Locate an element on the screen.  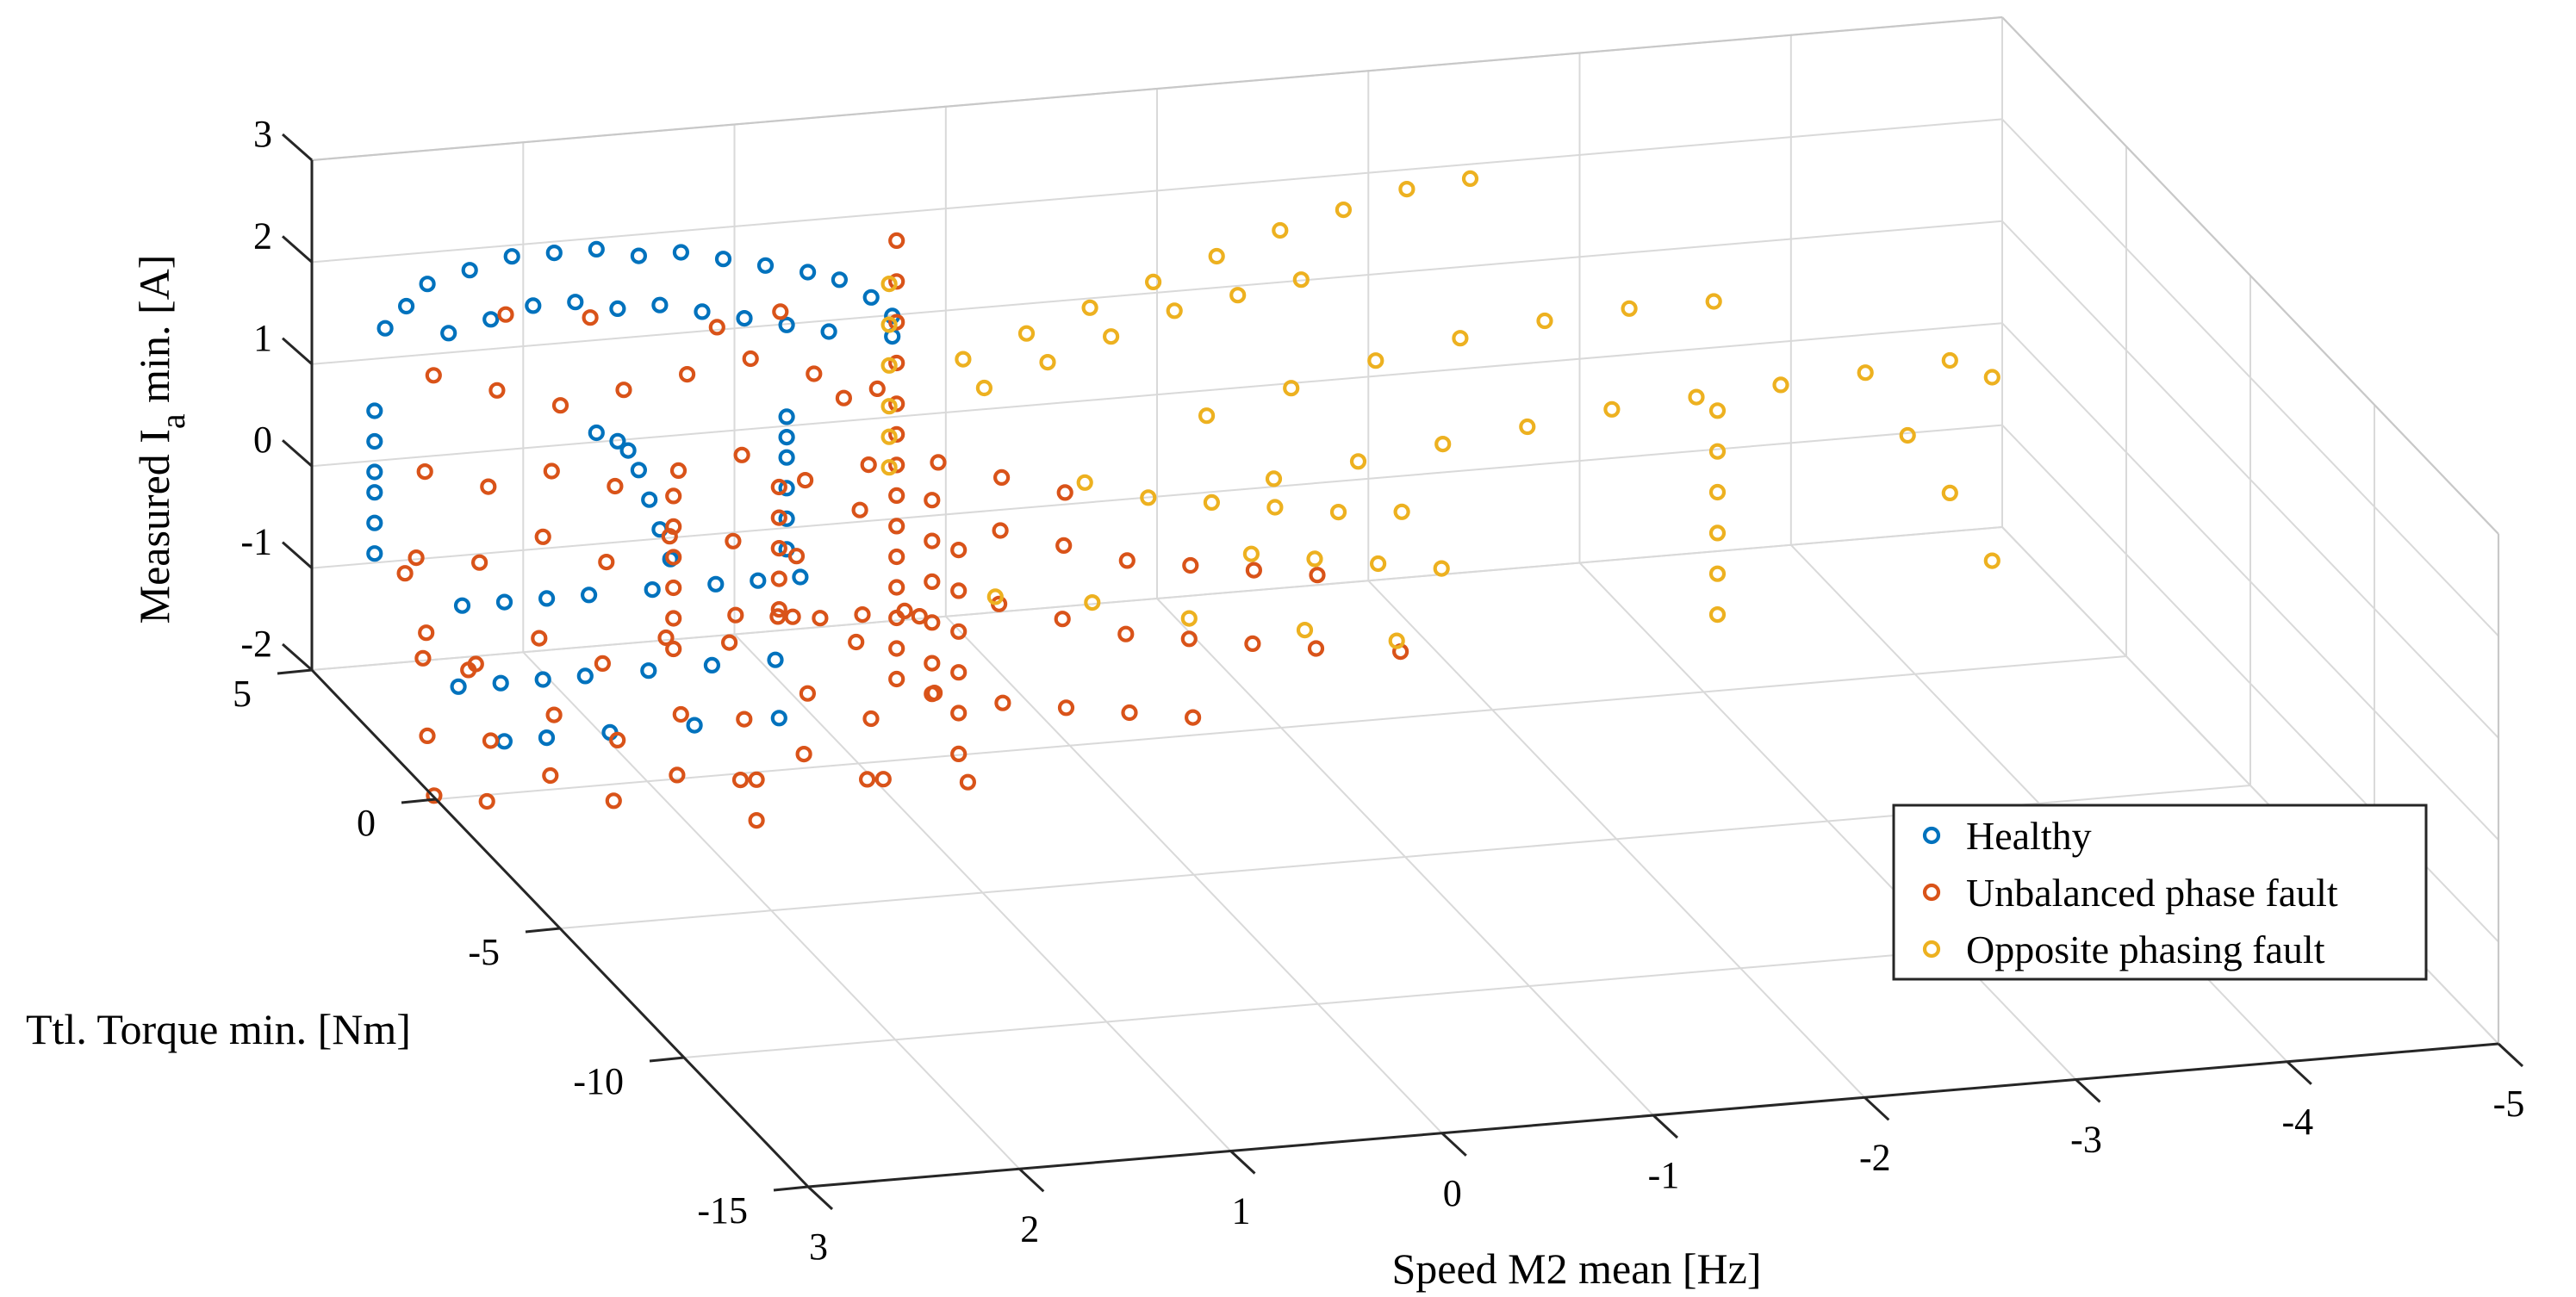
x-tick-label: 3 is located at coordinates (819, 1247).